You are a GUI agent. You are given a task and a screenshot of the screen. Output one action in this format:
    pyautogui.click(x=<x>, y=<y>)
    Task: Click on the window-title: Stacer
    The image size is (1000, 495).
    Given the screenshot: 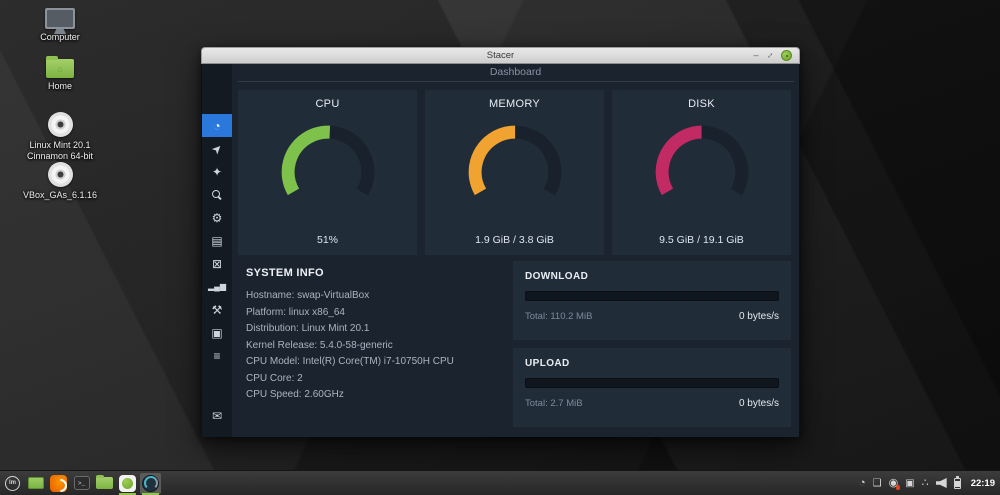 What is the action you would take?
    pyautogui.click(x=500, y=55)
    